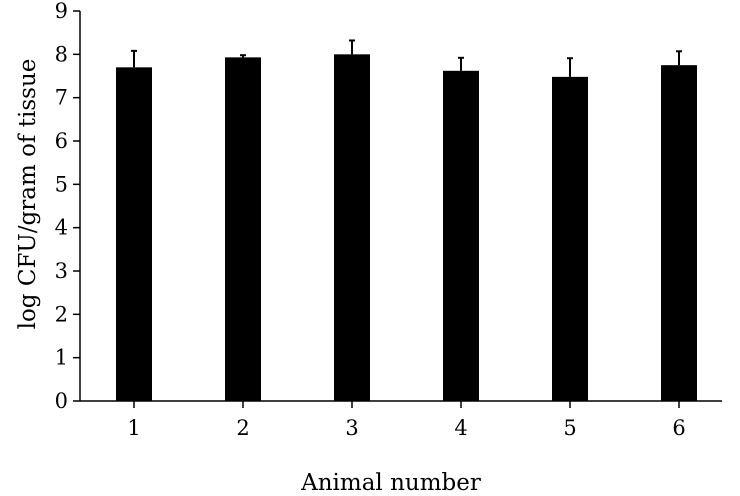  I want to click on y-tick-label: 9, so click(61, 11).